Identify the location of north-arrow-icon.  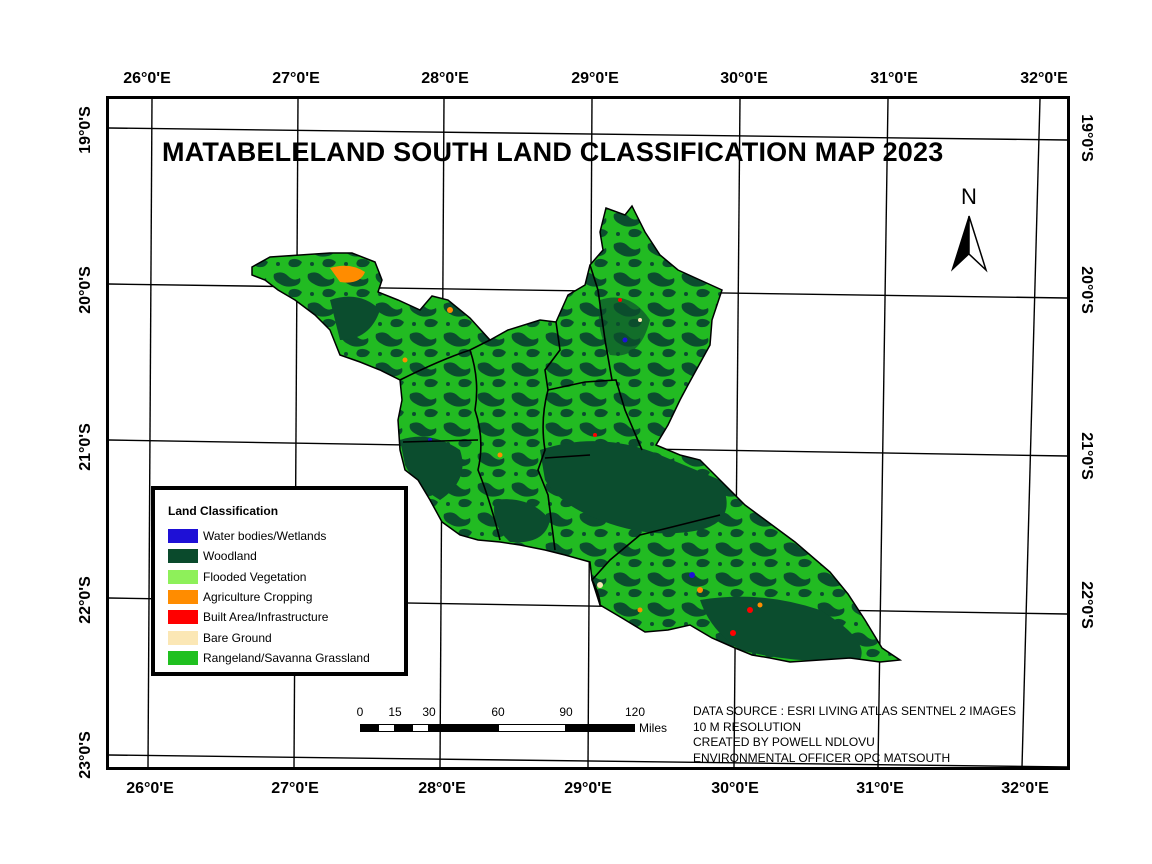
(969, 244).